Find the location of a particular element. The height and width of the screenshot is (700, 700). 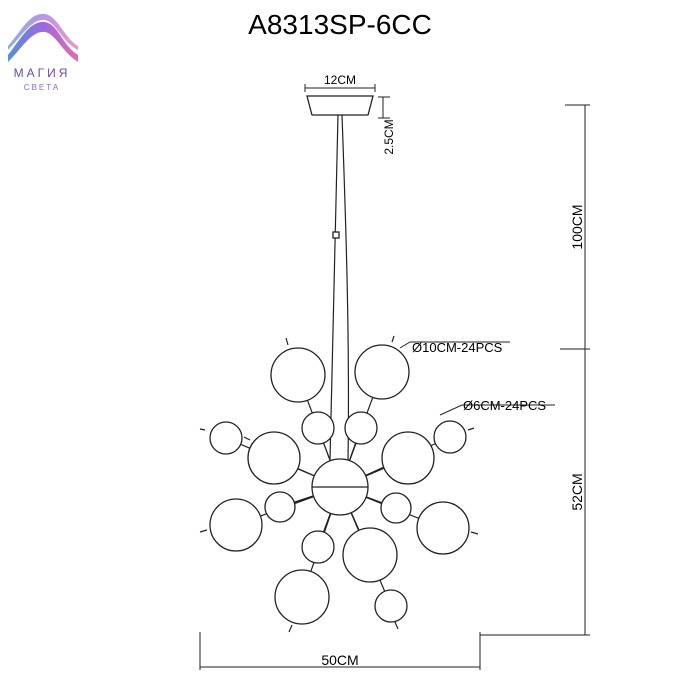

logo-subname: СВЕТА is located at coordinates (42, 87).